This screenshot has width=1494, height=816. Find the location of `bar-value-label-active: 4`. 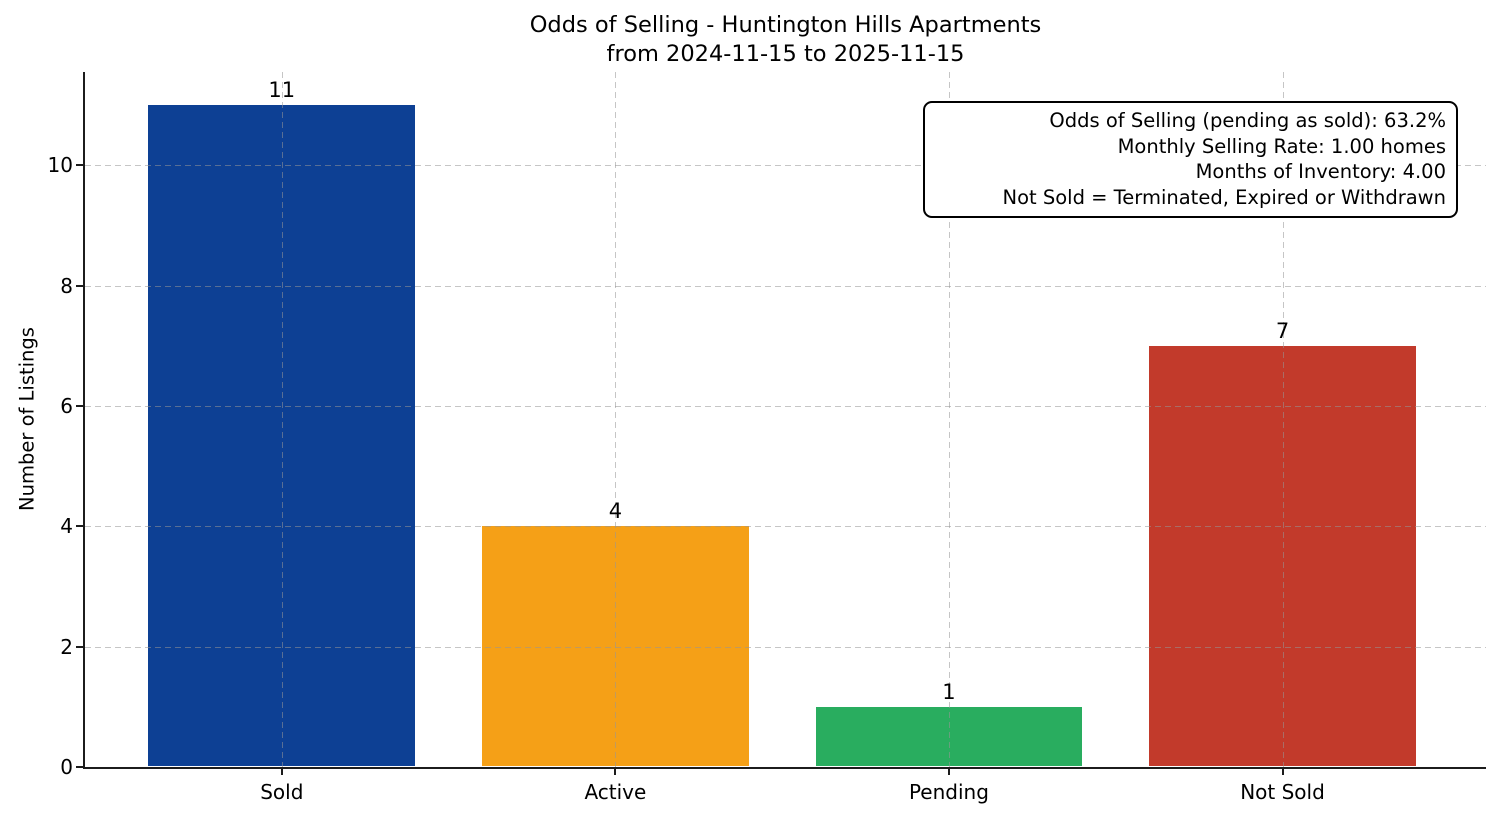

bar-value-label-active: 4 is located at coordinates (615, 511).